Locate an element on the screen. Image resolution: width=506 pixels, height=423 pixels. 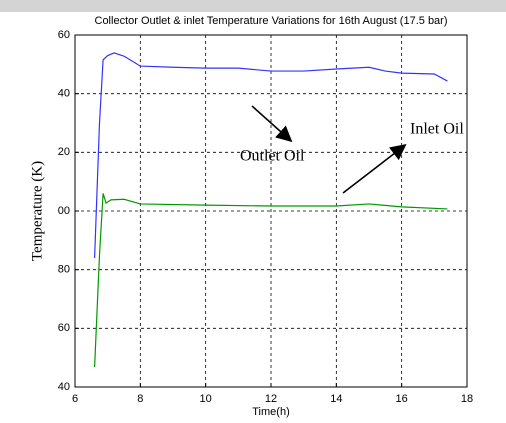
y-tick-label: 80 is located at coordinates (64, 270).